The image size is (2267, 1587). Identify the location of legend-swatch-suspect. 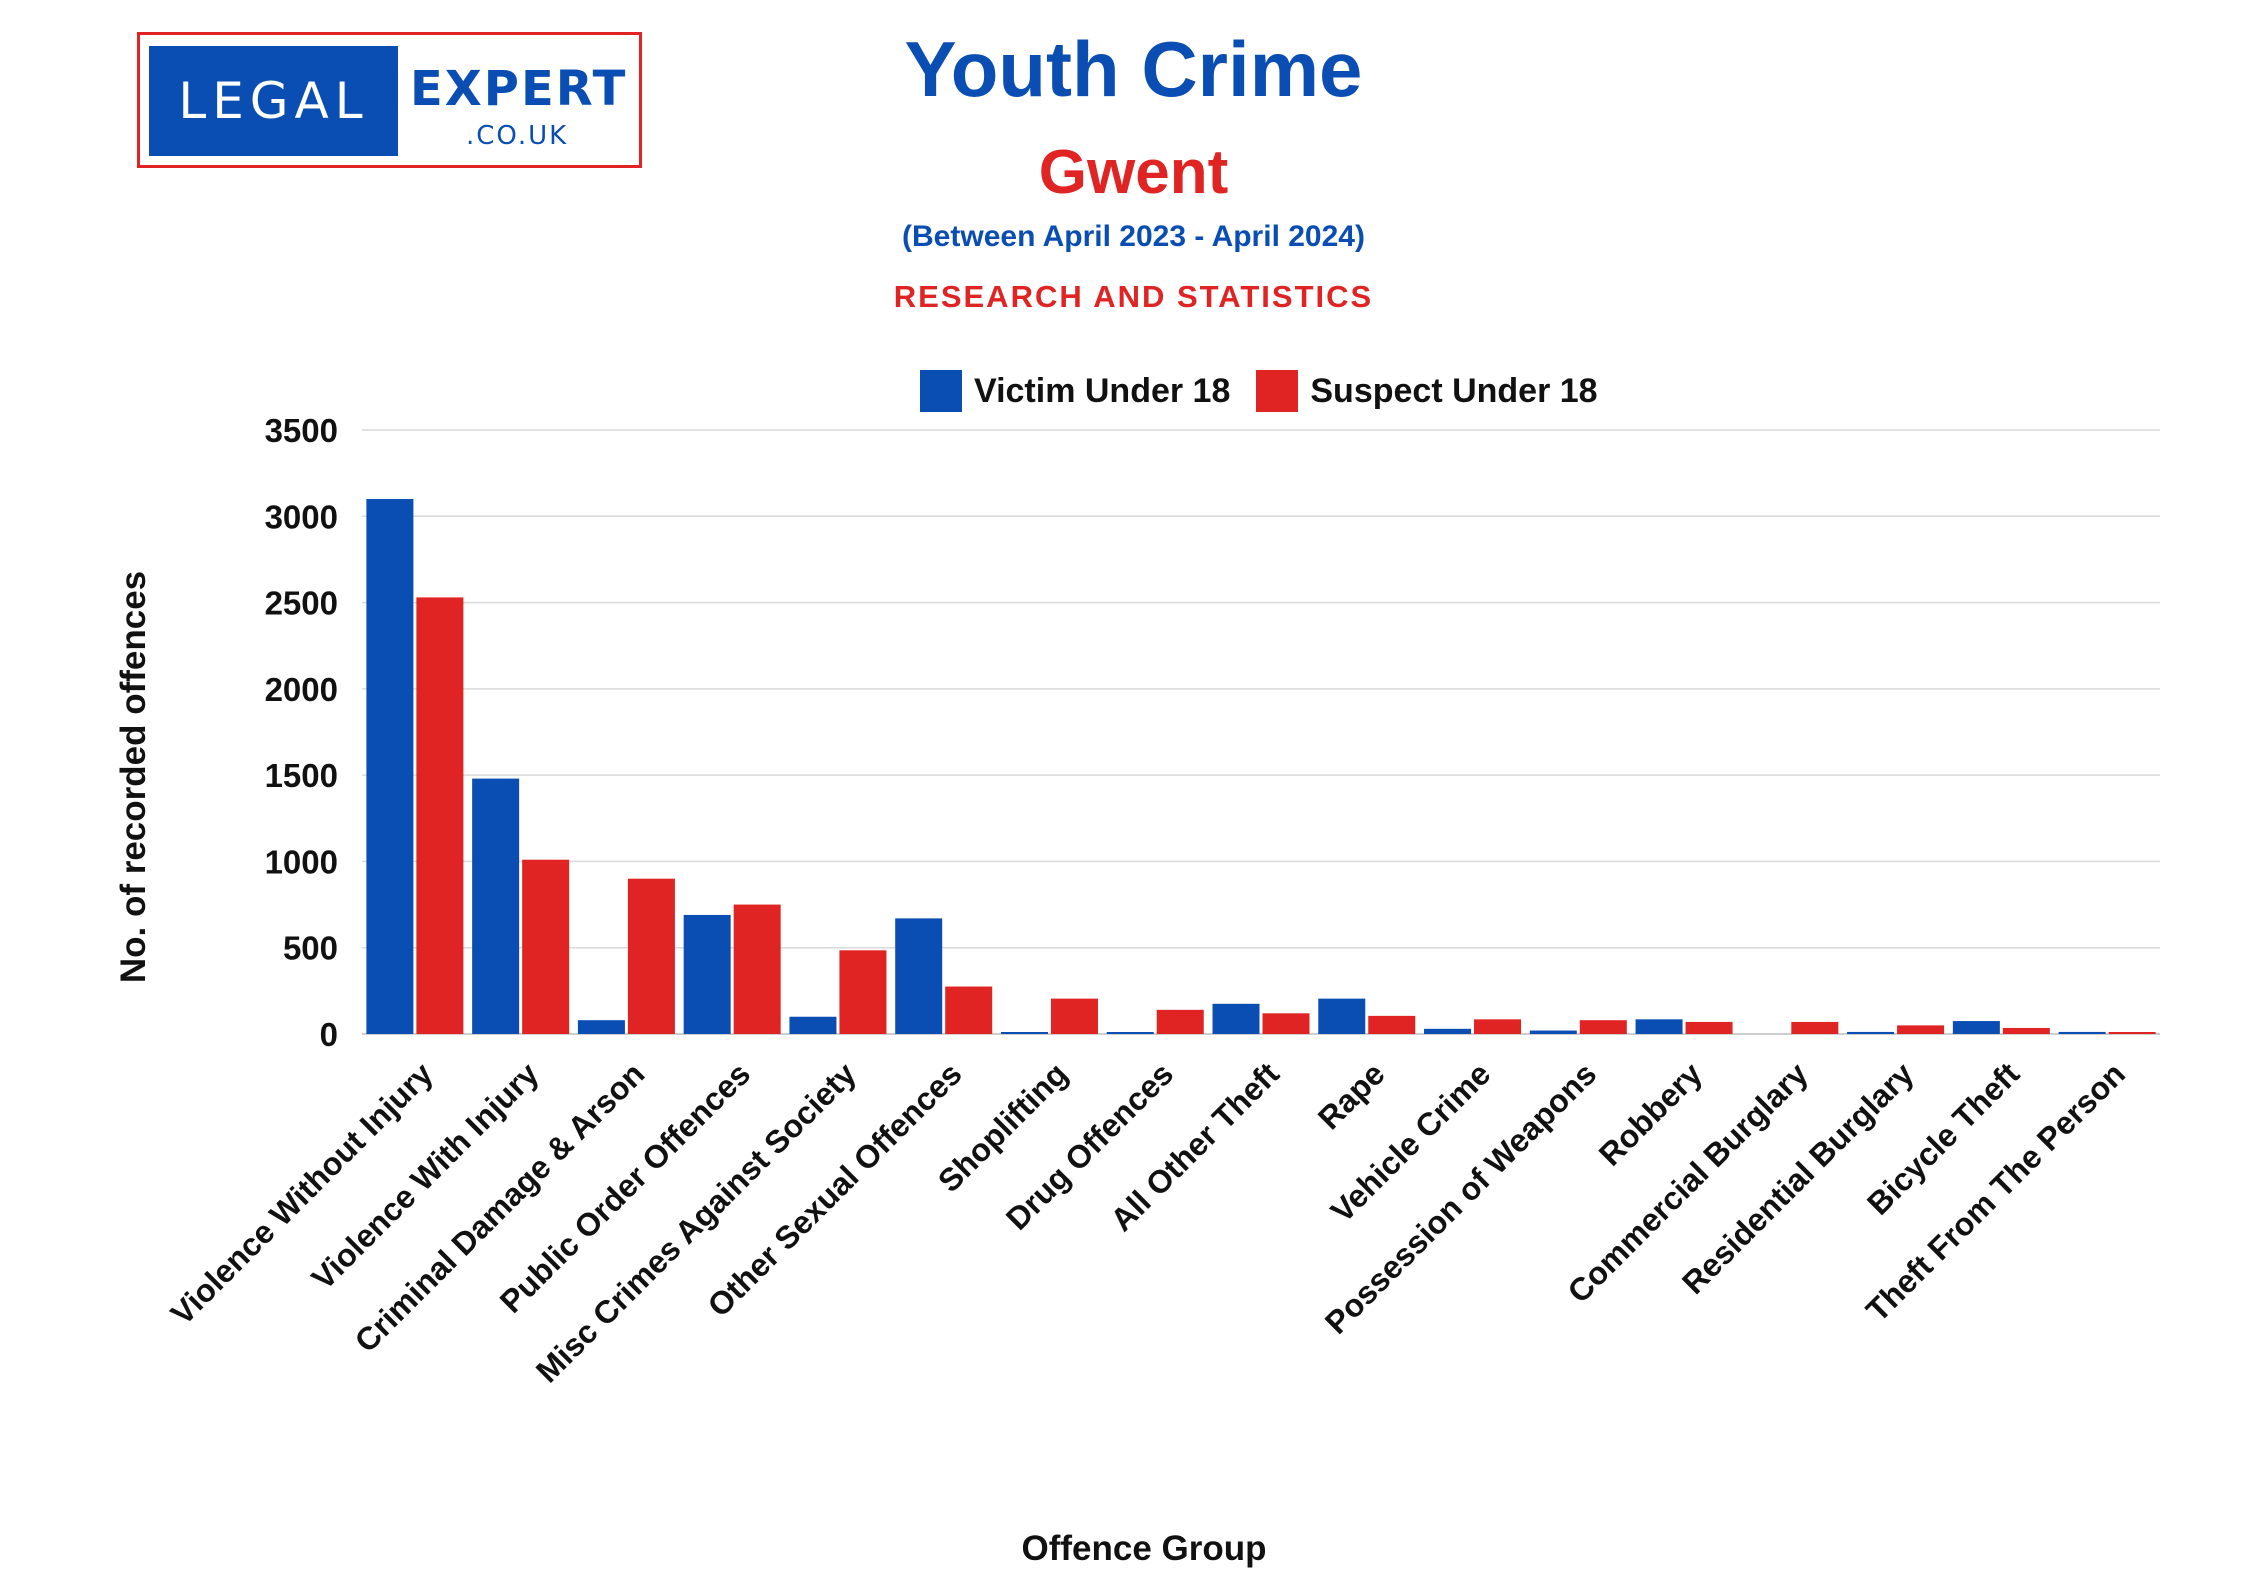
(1277, 391).